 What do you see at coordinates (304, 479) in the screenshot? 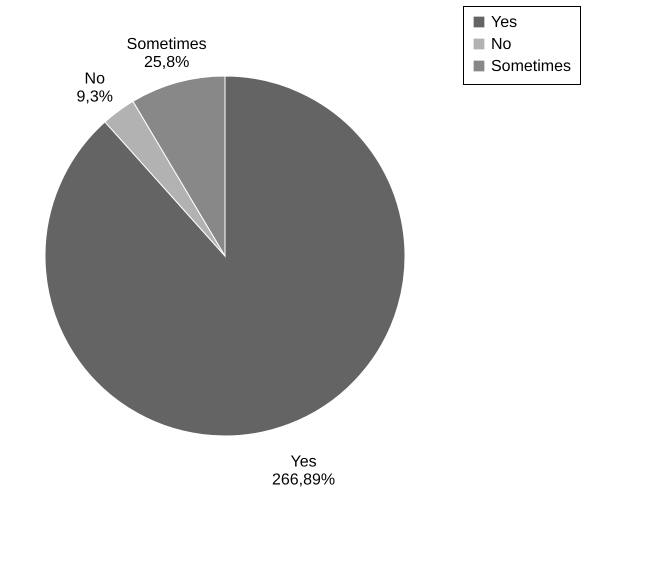
I see `data-label: 266,89%` at bounding box center [304, 479].